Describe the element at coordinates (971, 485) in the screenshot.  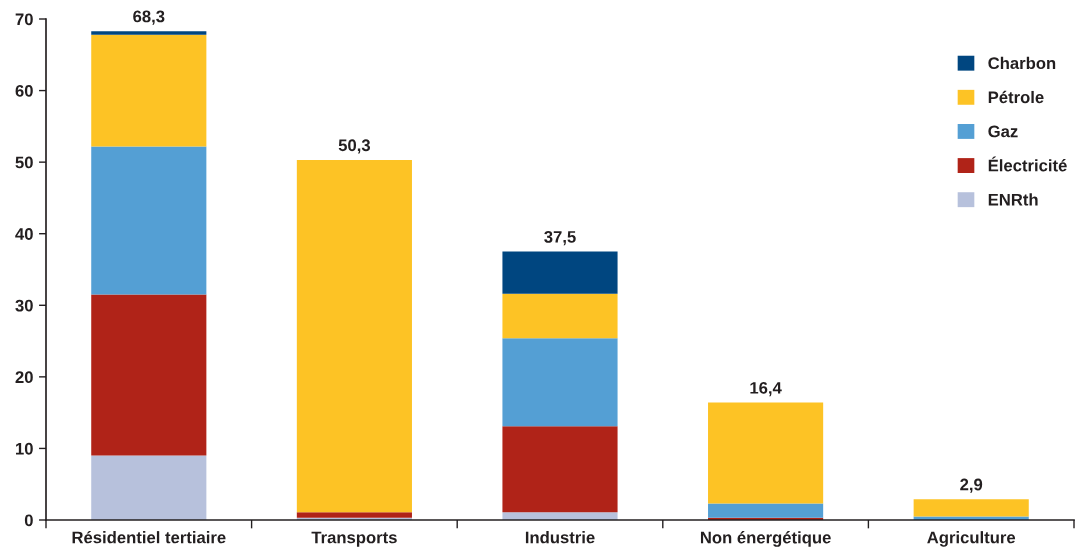
I see `total-label: 2,9` at that location.